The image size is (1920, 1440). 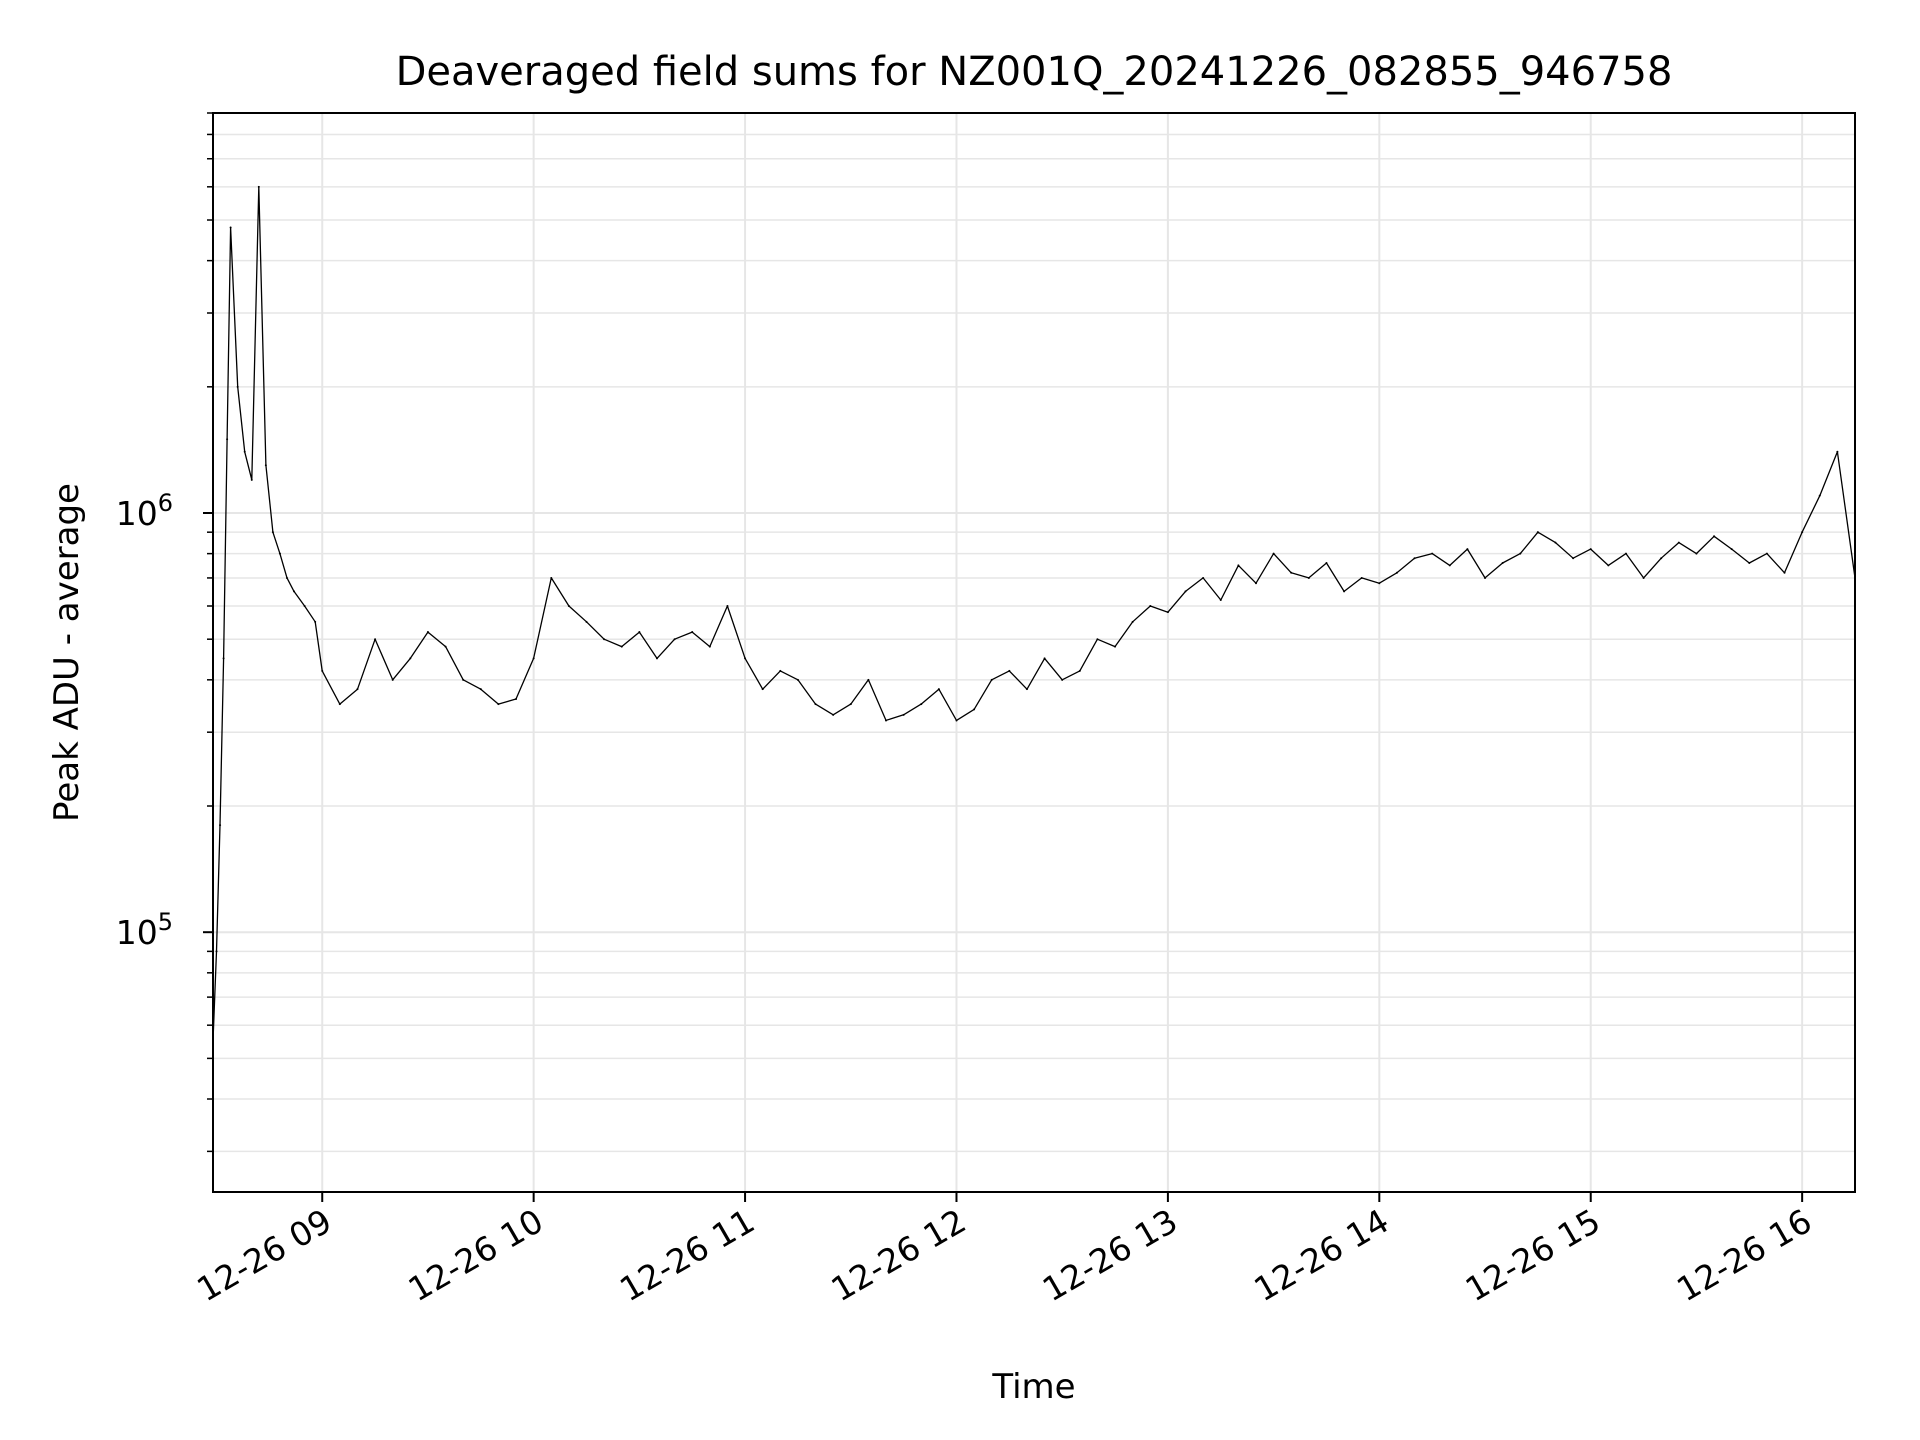 What do you see at coordinates (67, 652) in the screenshot?
I see `y-axis-label: Peak ADU - average` at bounding box center [67, 652].